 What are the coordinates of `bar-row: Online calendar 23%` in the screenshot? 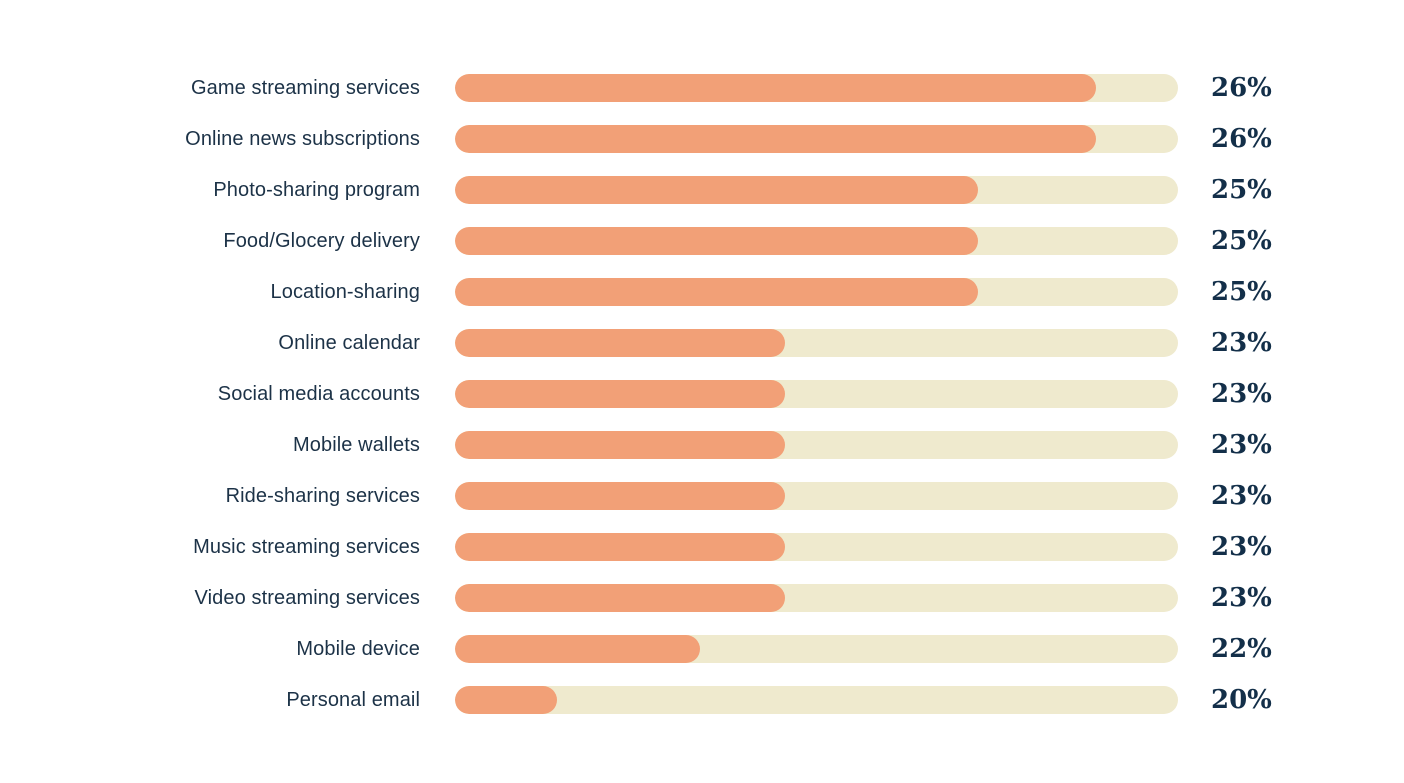 It's located at (702, 343).